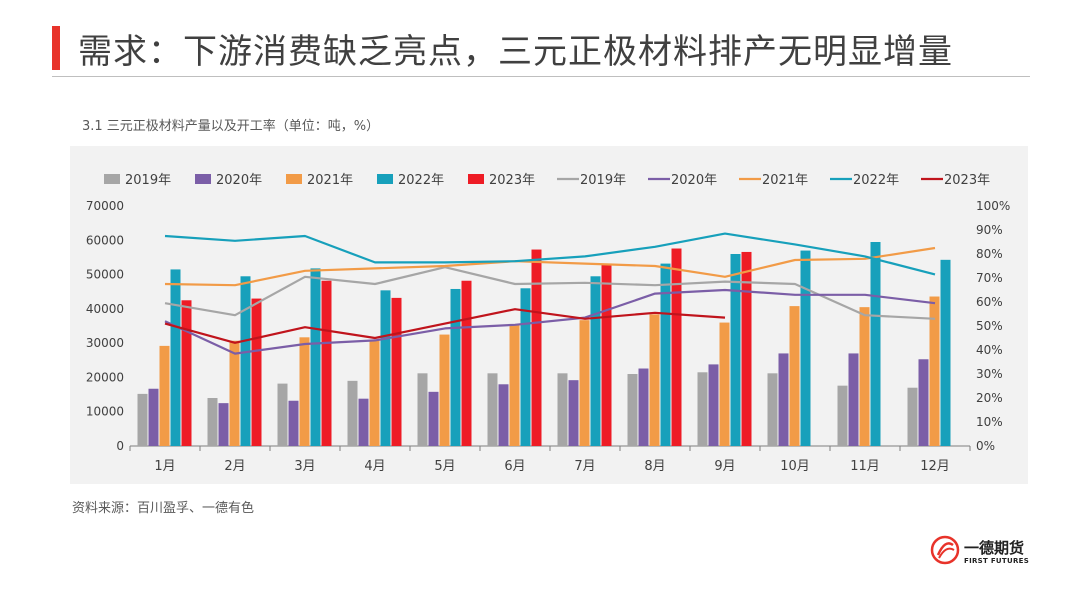 This screenshot has width=1080, height=608. I want to click on line-series-2019年, so click(550, 293).